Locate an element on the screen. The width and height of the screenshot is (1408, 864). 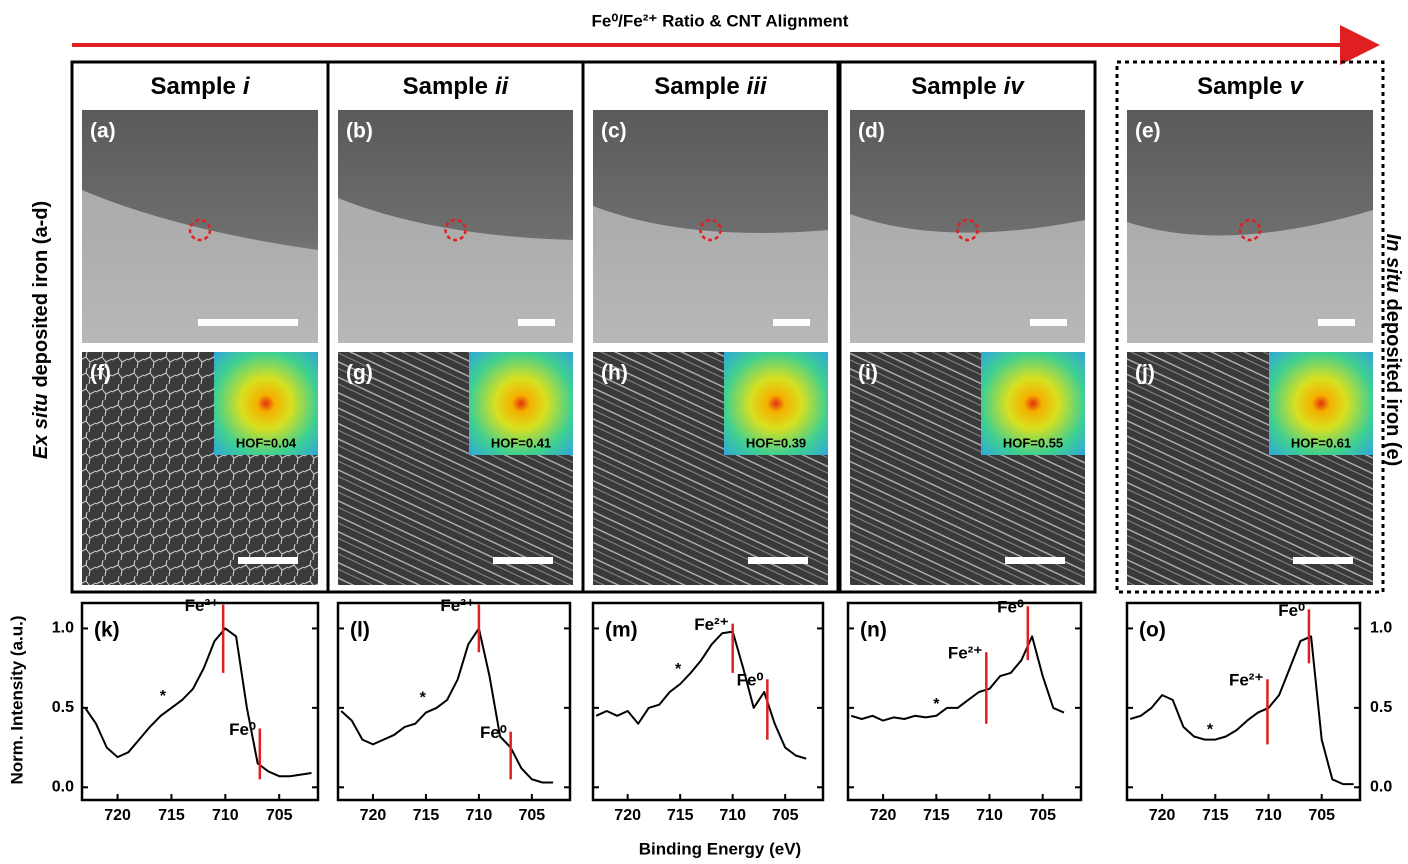
y-tick-label: 1.0 is located at coordinates (1381, 628).